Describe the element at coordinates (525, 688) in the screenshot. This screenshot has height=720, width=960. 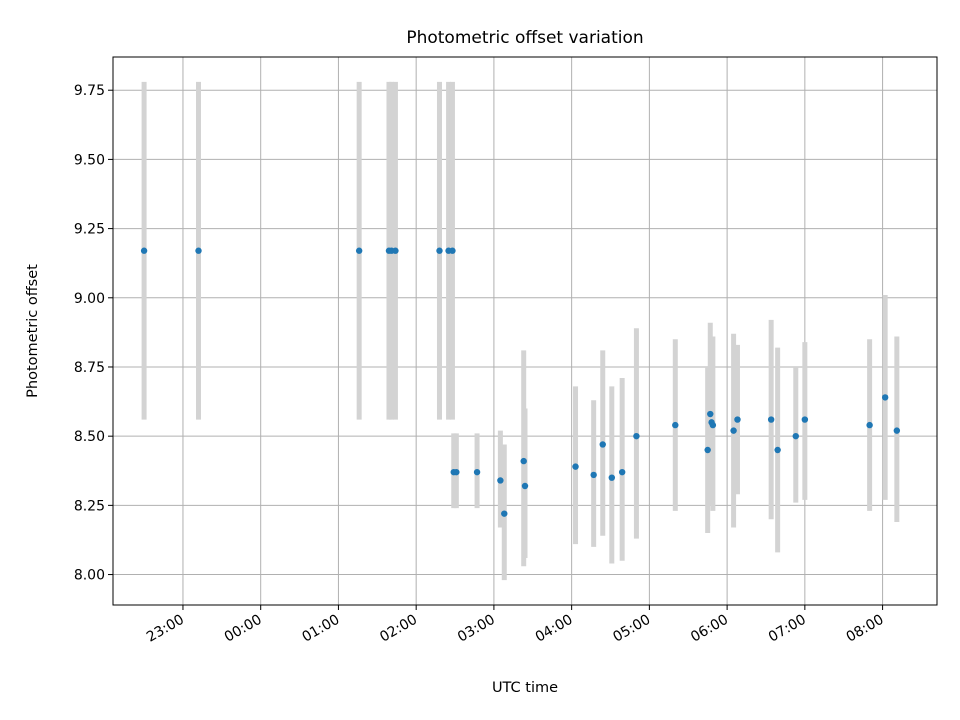
I see `x-axis-label: UTC time` at that location.